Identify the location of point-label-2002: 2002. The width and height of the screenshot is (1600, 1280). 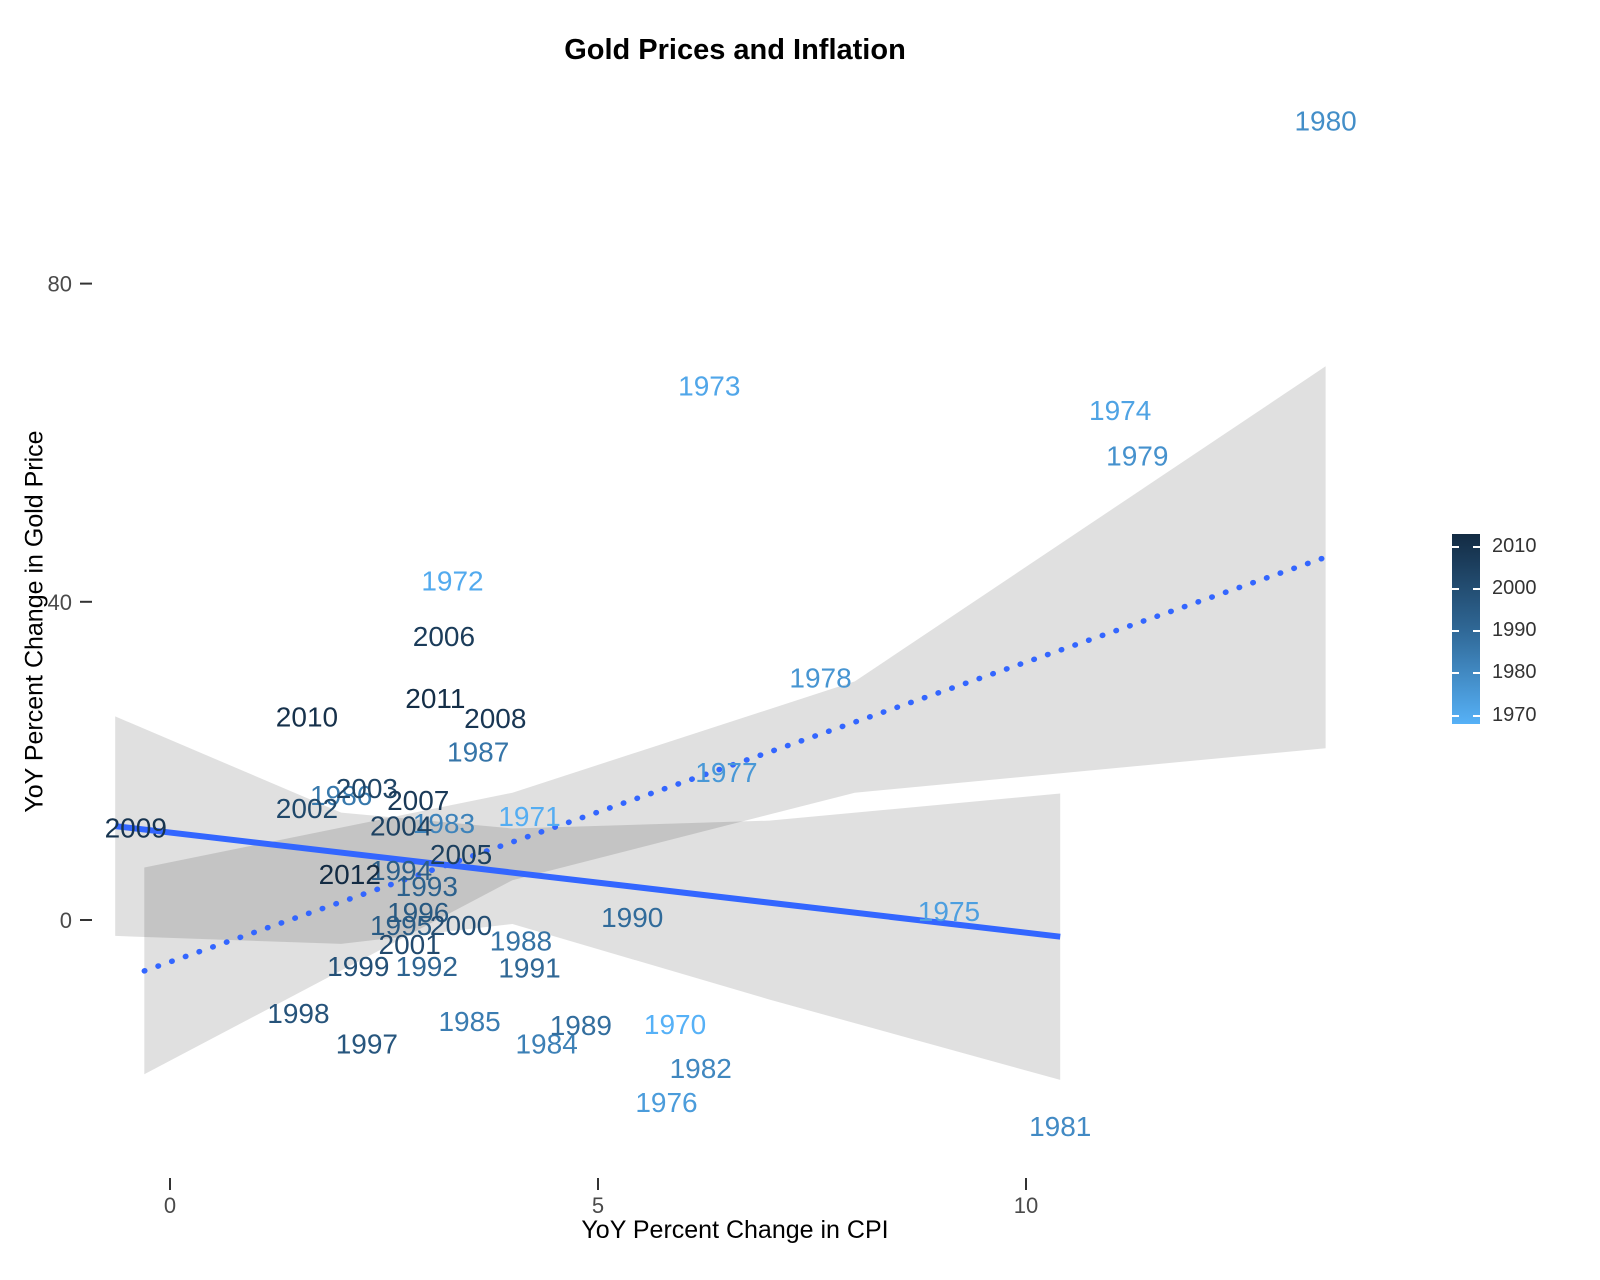
(307, 808).